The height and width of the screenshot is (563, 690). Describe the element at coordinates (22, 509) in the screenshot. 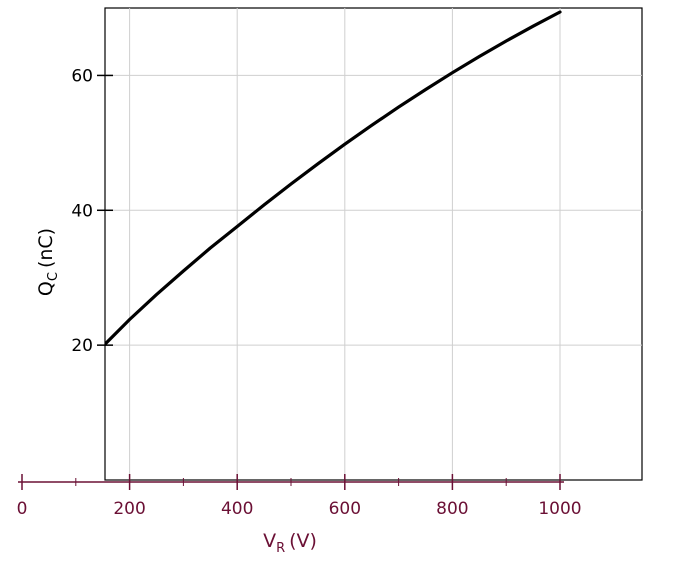

I see `x-tick-label: 0` at that location.